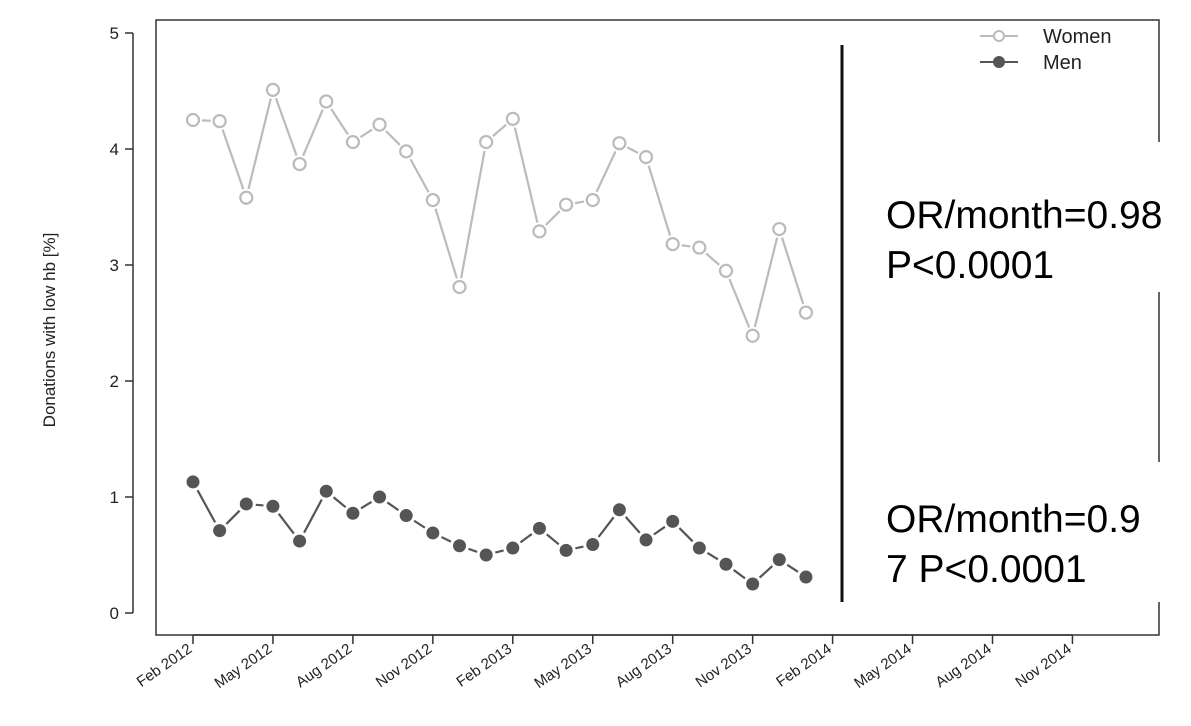  What do you see at coordinates (999, 62) in the screenshot?
I see `legend-men-marker` at bounding box center [999, 62].